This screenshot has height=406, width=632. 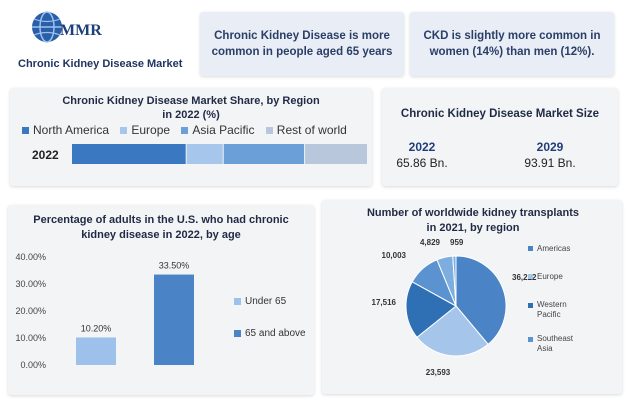 What do you see at coordinates (422, 155) in the screenshot?
I see `market-size-2022: 2022 65.86 Bn.` at bounding box center [422, 155].